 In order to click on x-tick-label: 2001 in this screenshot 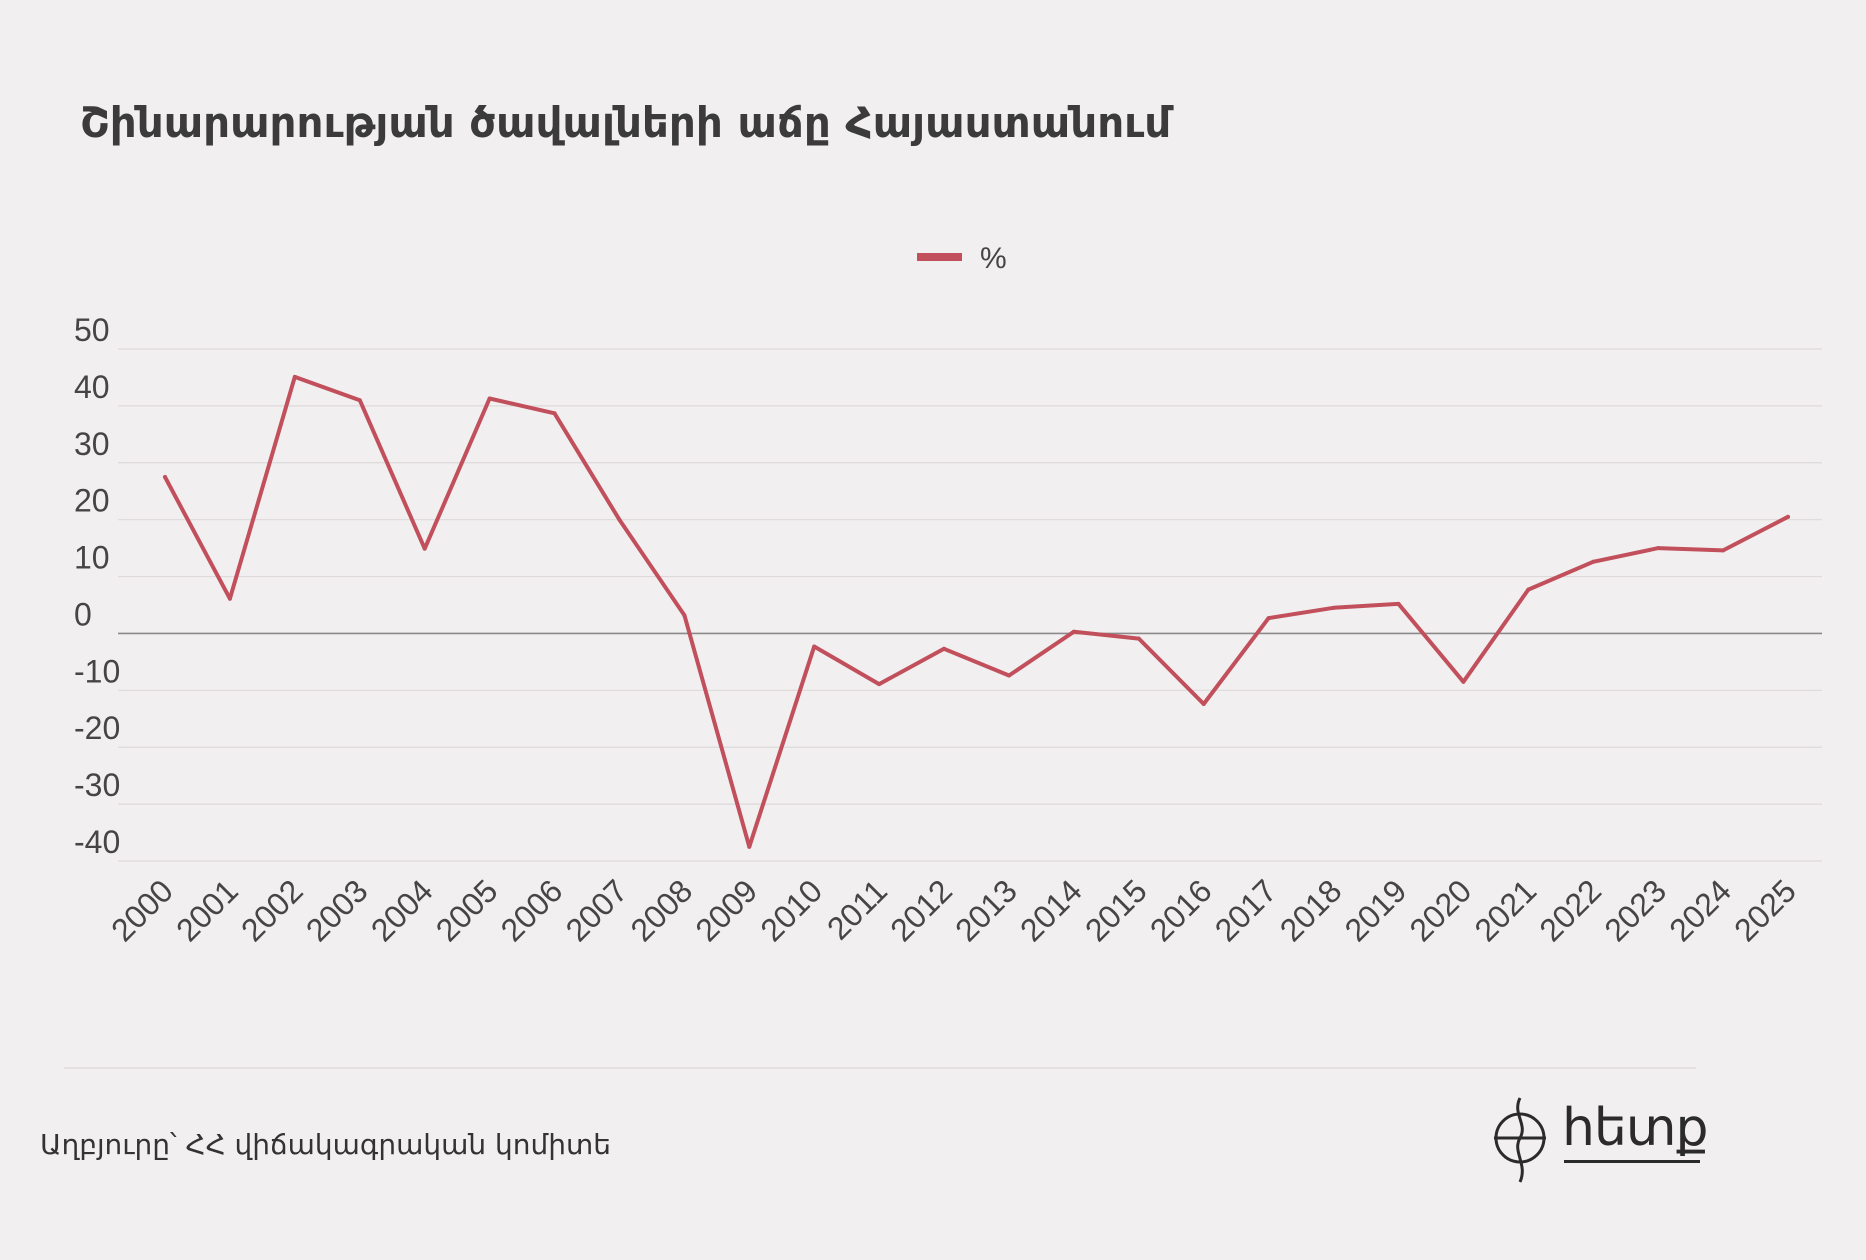, I will do `click(207, 910)`.